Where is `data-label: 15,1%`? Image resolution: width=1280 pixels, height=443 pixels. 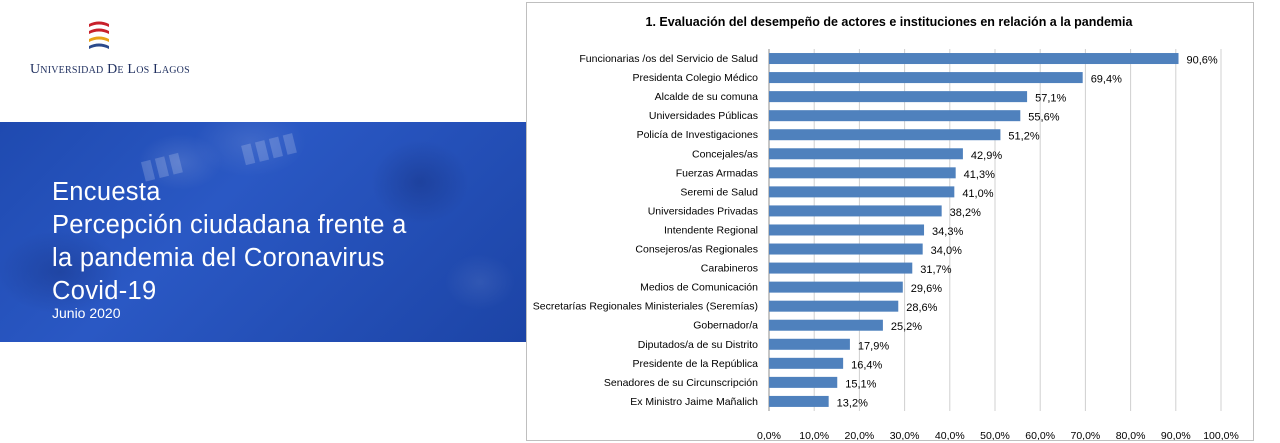 data-label: 15,1% is located at coordinates (860, 384).